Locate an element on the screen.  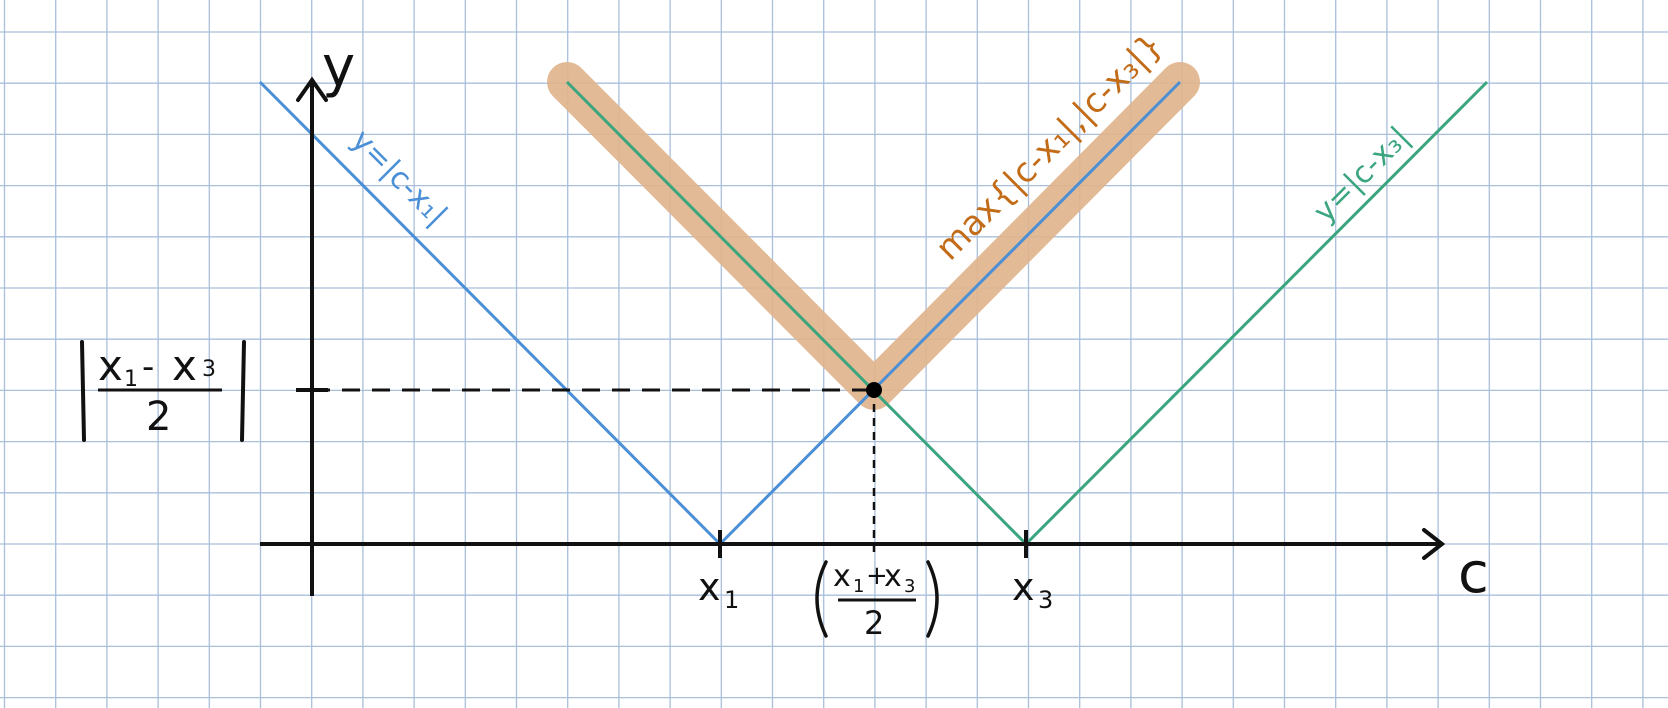
midpoint-label: x 1 + x 3 2 is located at coordinates (877, 600).